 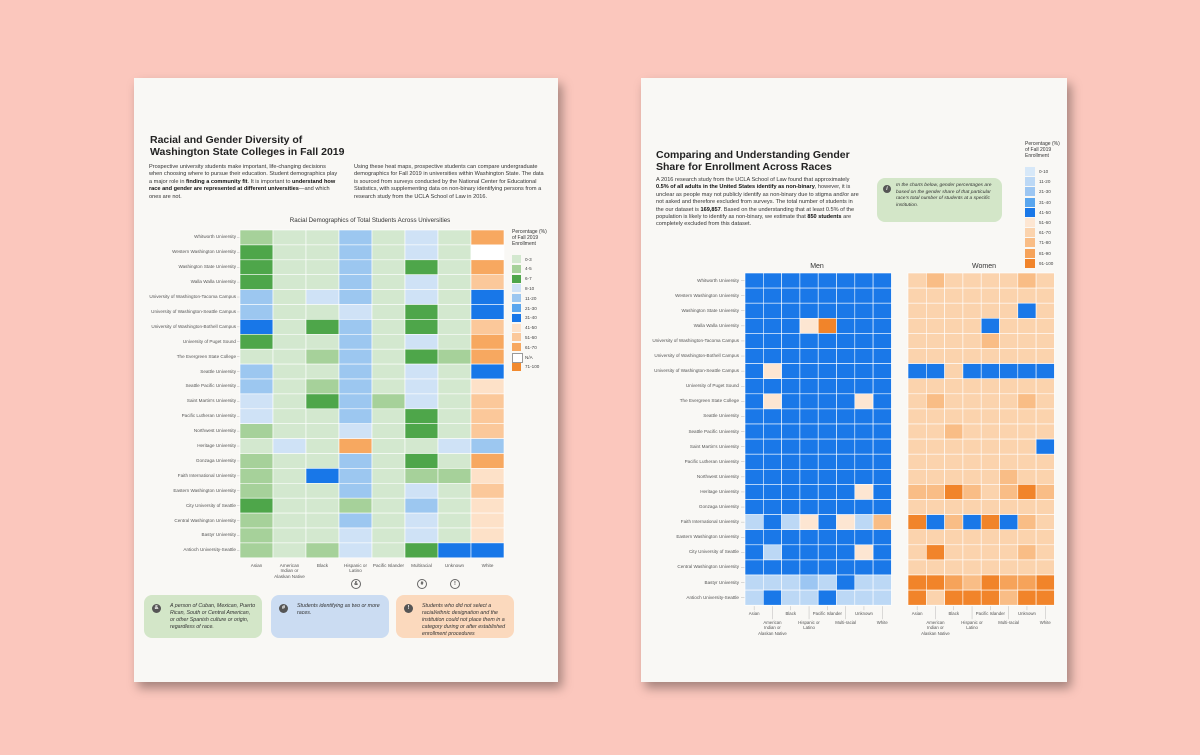 What do you see at coordinates (239, 193) in the screenshot?
I see `paragraph-run: —and which ones are not.` at bounding box center [239, 193].